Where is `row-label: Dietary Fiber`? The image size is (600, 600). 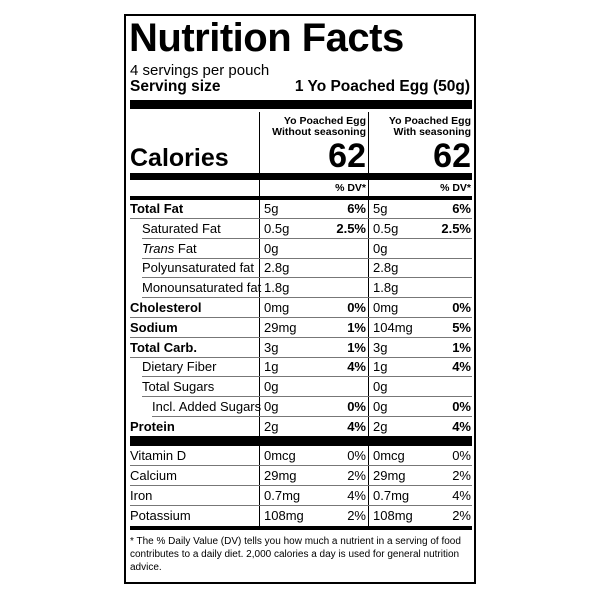
row-label: Dietary Fiber is located at coordinates (179, 367).